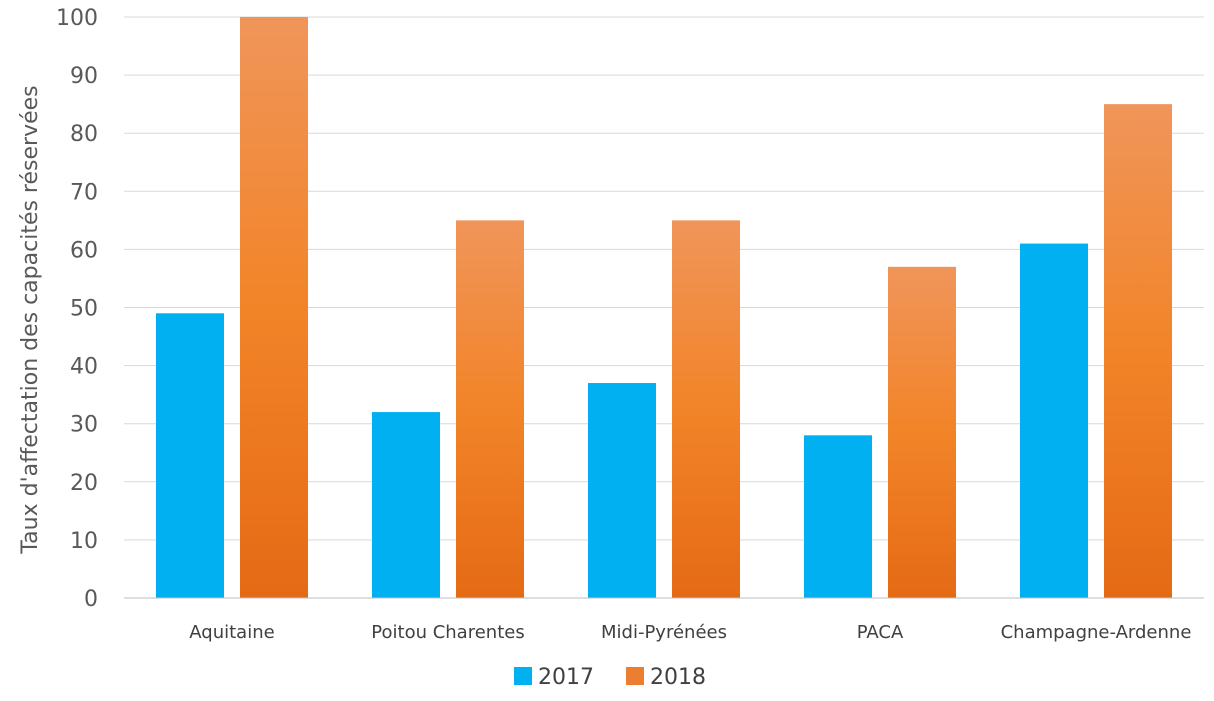 The height and width of the screenshot is (701, 1214). What do you see at coordinates (84, 76) in the screenshot?
I see `y-tick-label: 90` at bounding box center [84, 76].